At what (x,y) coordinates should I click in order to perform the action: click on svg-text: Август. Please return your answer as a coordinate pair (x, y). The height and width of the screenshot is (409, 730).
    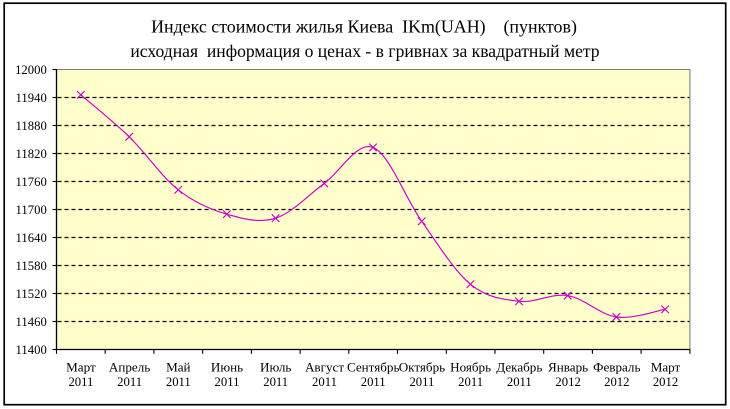
    Looking at the image, I should click on (324, 366).